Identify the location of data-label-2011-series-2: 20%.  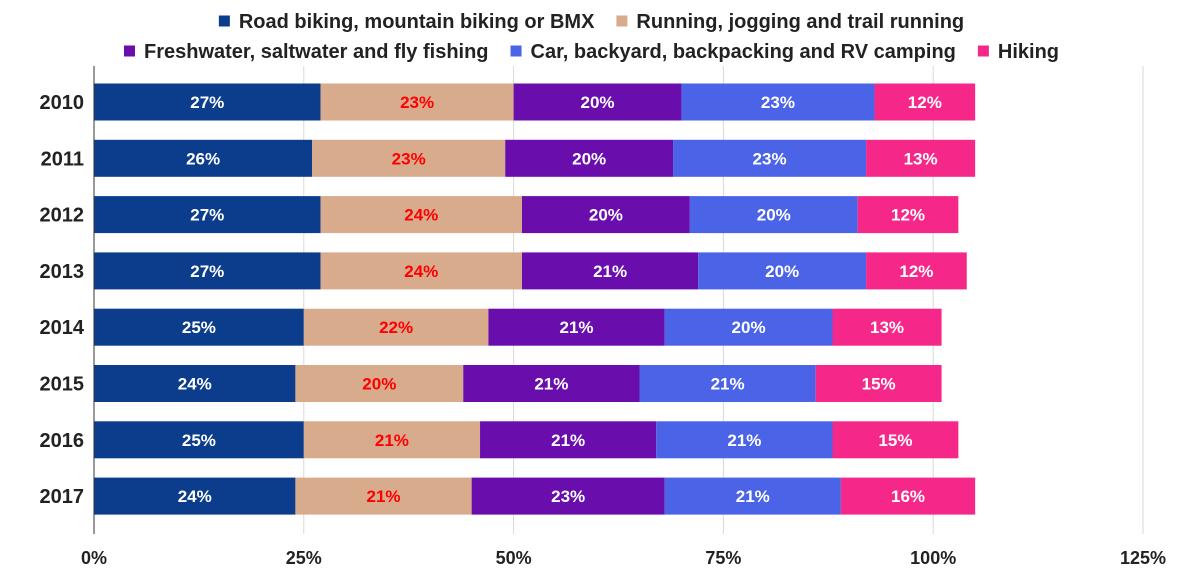
(589, 158).